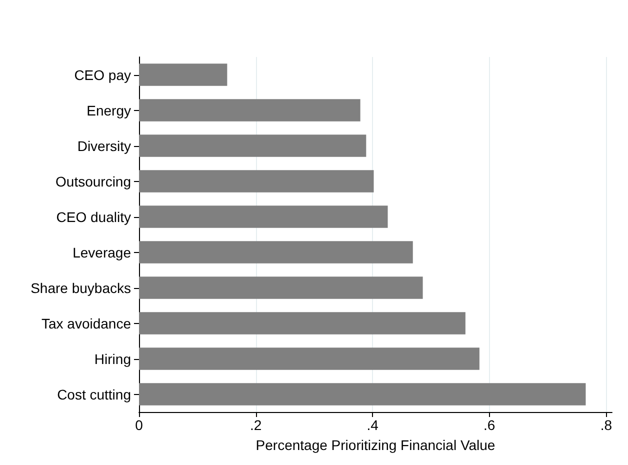 The width and height of the screenshot is (628, 465). Describe the element at coordinates (256, 425) in the screenshot. I see `x-tick-label: .2` at that location.